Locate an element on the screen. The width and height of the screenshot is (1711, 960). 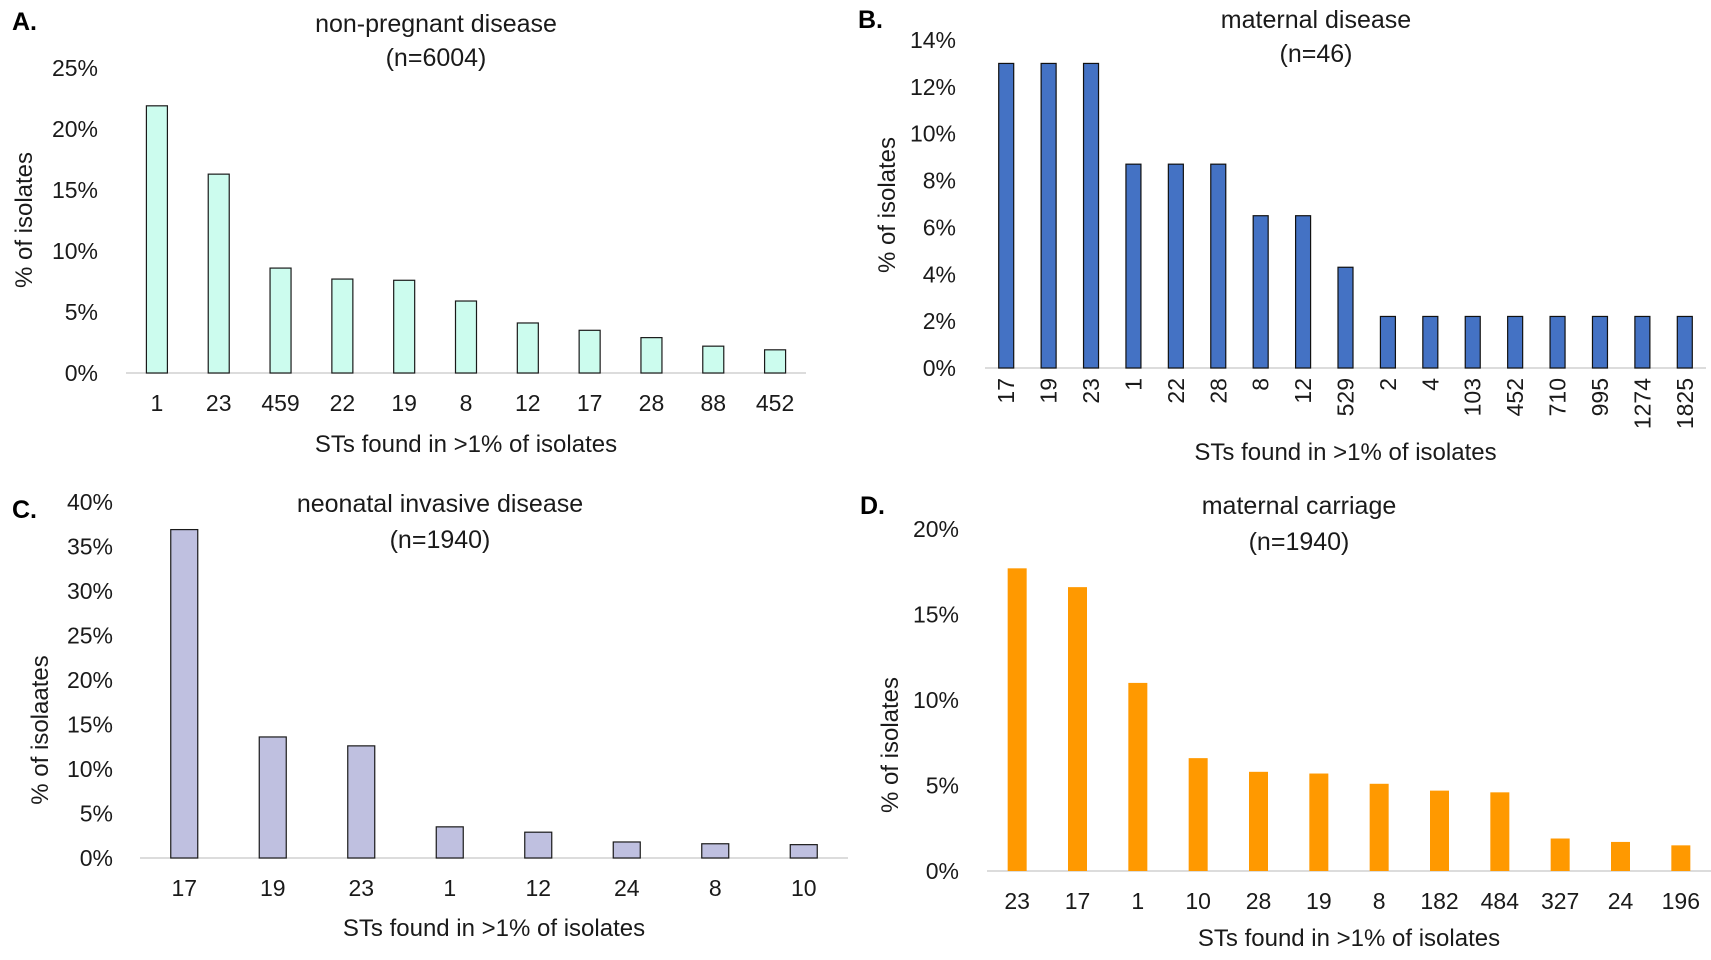
chart-b-x-axis-label: STs found in >1% of isolates is located at coordinates (1345, 452).